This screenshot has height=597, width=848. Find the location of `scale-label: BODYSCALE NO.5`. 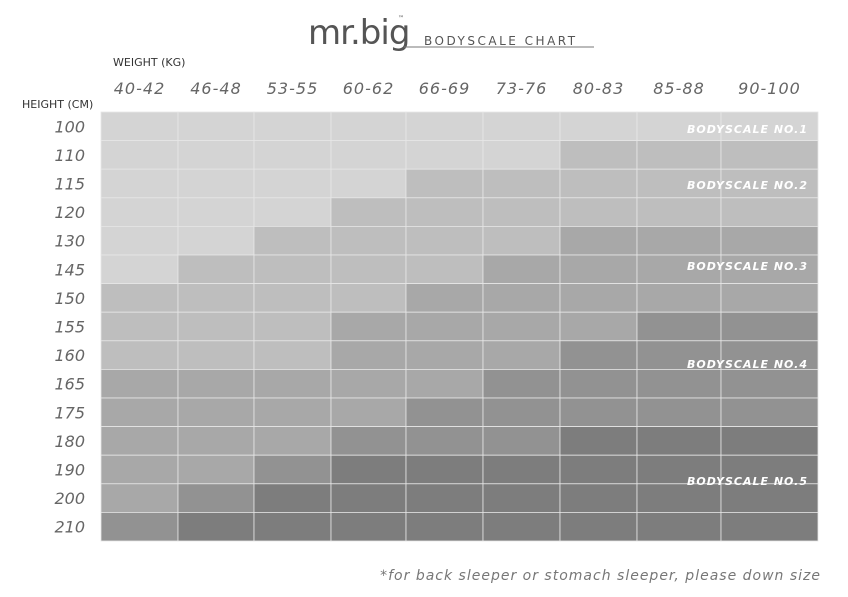

scale-label: BODYSCALE NO.5 is located at coordinates (747, 481).